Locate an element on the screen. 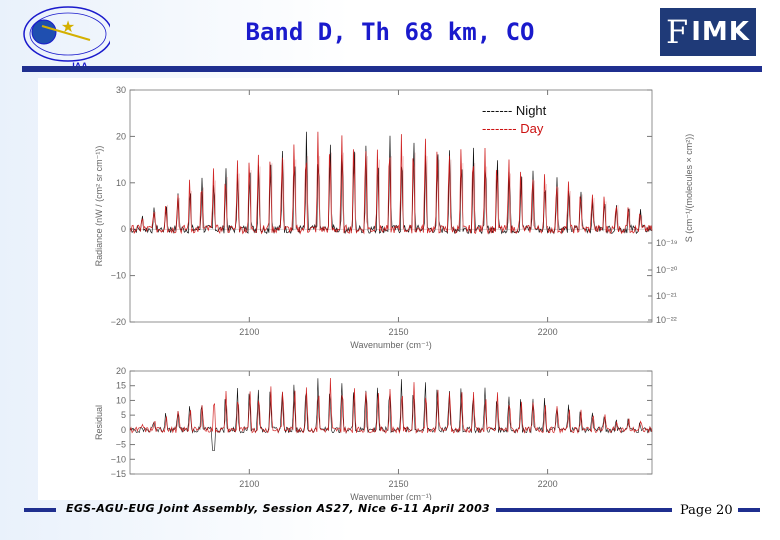 The width and height of the screenshot is (780, 540). residual-frame is located at coordinates (391, 422).